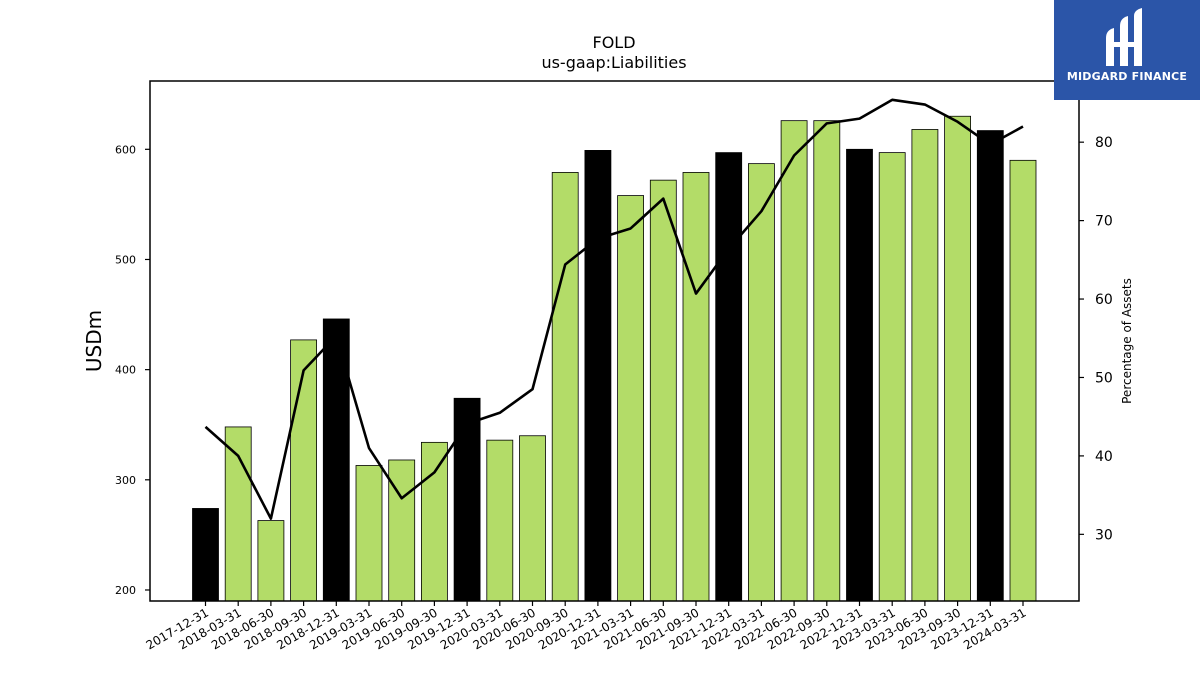  I want to click on y2-tick-label: 70, so click(1104, 222).